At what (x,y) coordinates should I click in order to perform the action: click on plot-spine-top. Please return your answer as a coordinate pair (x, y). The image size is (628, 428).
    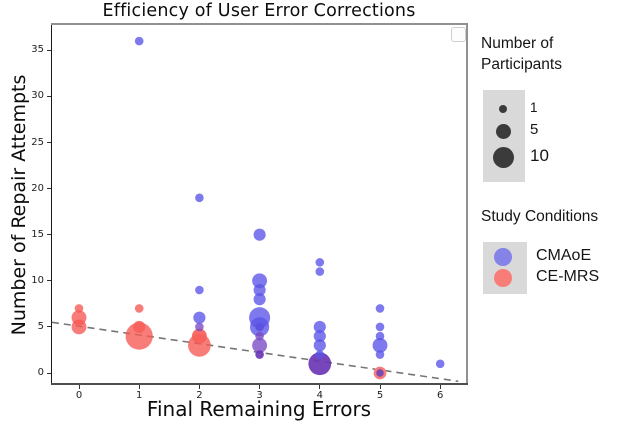
    Looking at the image, I should click on (259, 24).